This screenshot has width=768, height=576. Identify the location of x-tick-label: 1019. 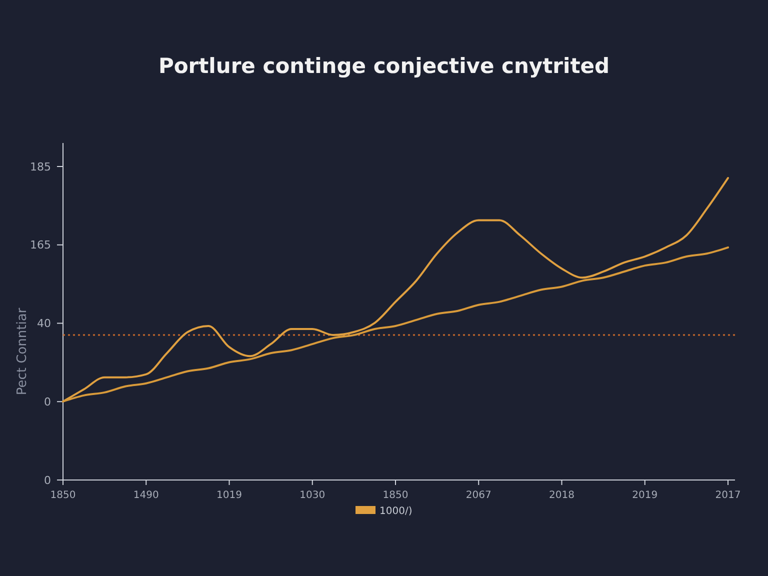
(229, 495).